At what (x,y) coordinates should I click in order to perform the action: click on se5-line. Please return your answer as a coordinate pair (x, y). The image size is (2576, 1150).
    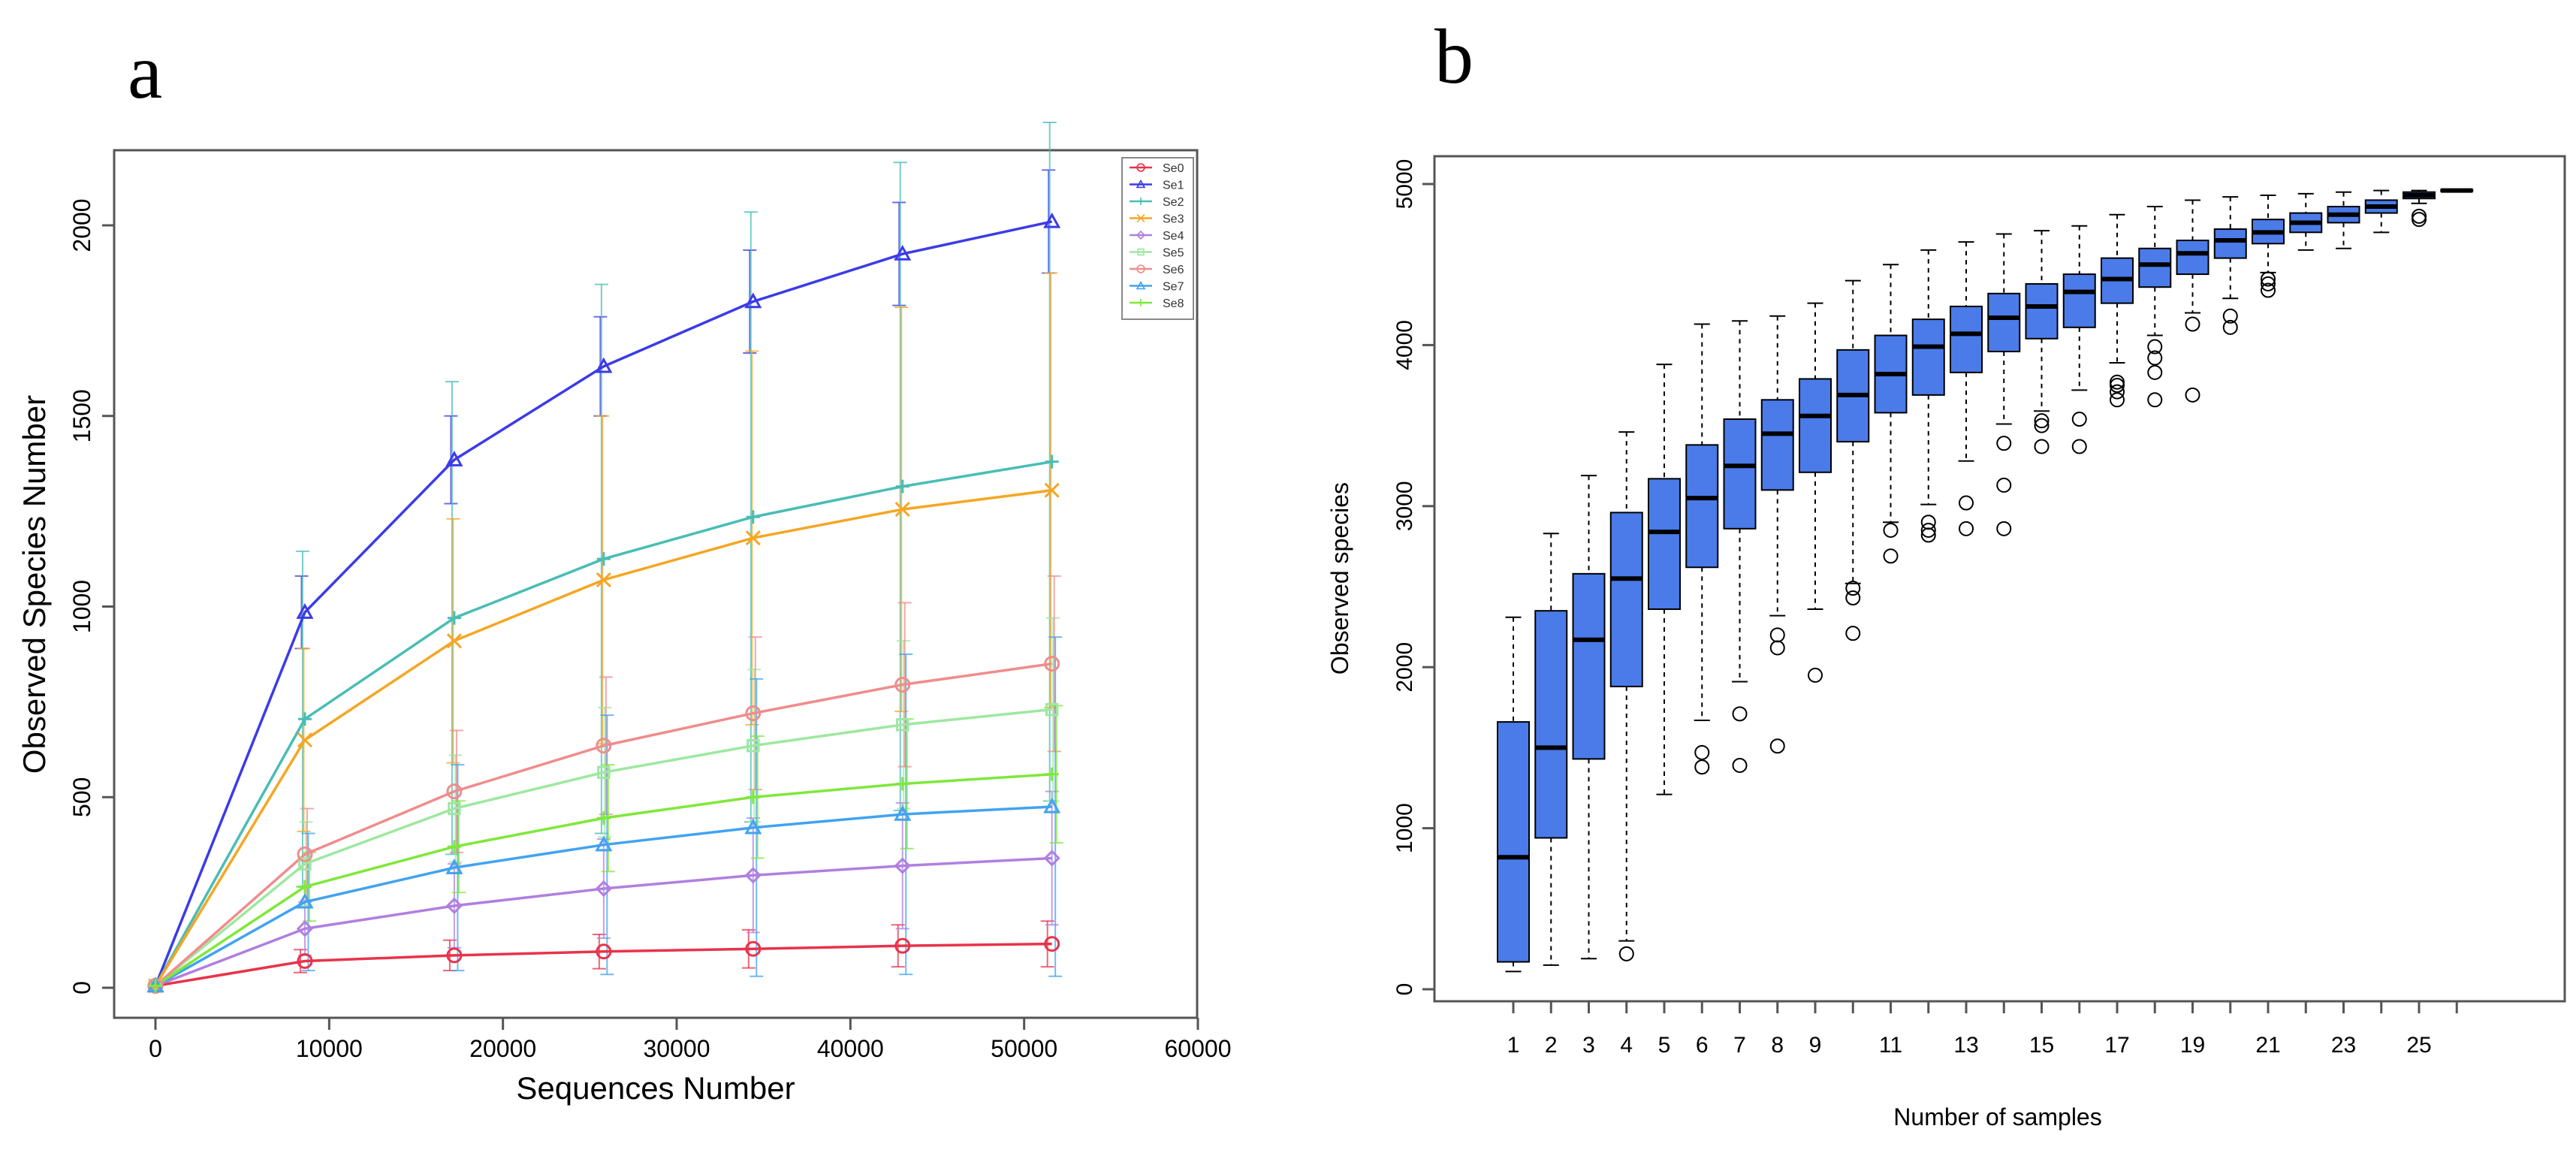
    Looking at the image, I should click on (603, 847).